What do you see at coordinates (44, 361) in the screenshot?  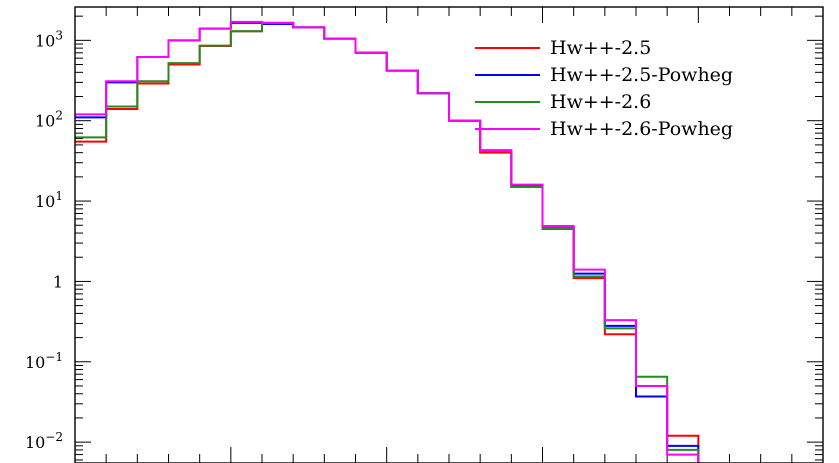 I see `y-tick-label: 10⁻¹` at bounding box center [44, 361].